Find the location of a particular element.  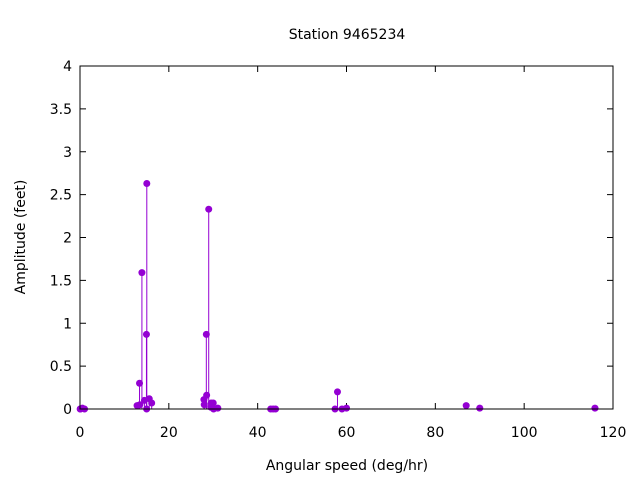

y-tick-label: 3.5 is located at coordinates (61, 110).